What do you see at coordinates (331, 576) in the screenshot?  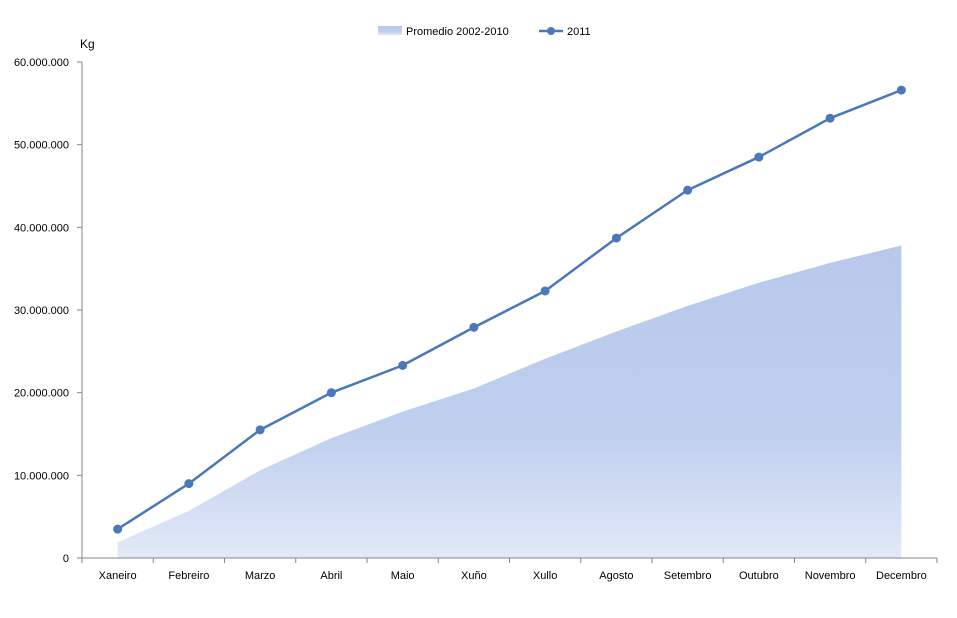 I see `x-tick-label: Abril` at bounding box center [331, 576].